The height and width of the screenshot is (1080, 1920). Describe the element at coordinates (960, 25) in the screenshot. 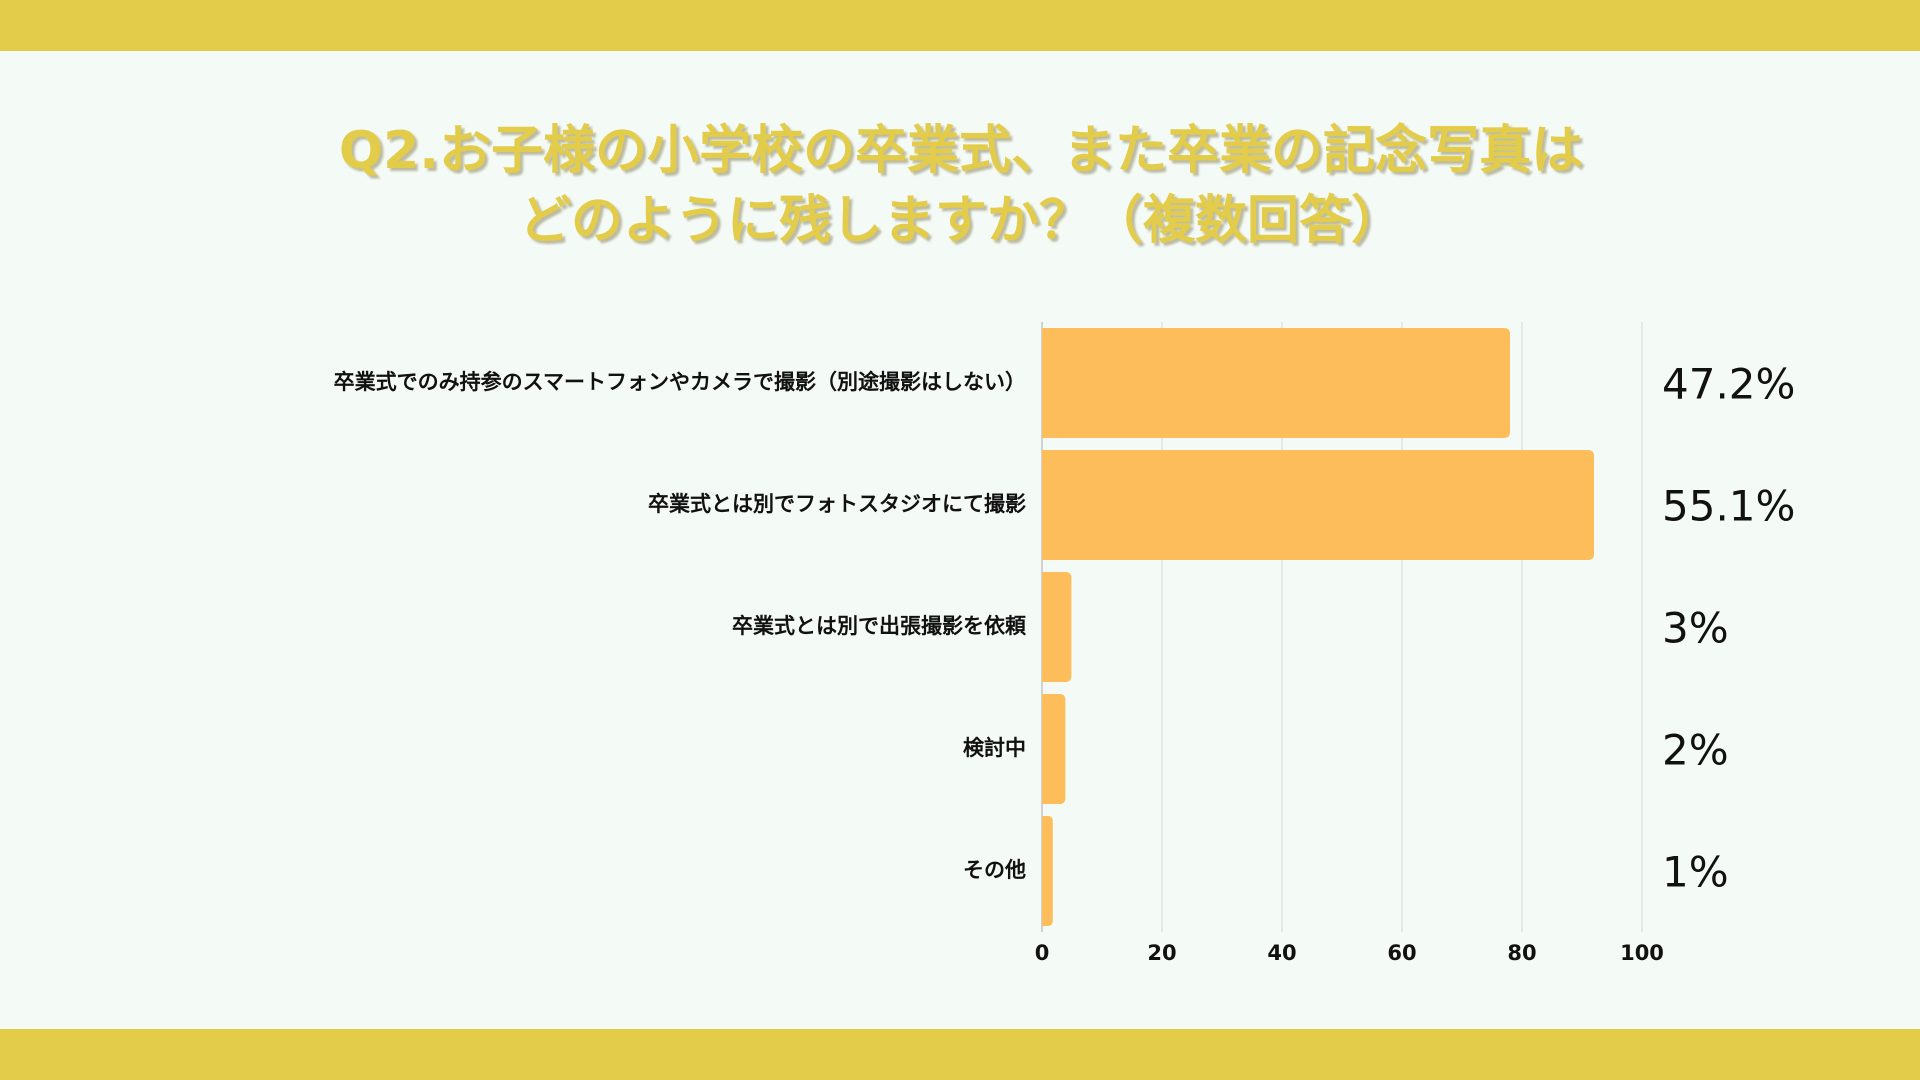

I see `top-band` at that location.